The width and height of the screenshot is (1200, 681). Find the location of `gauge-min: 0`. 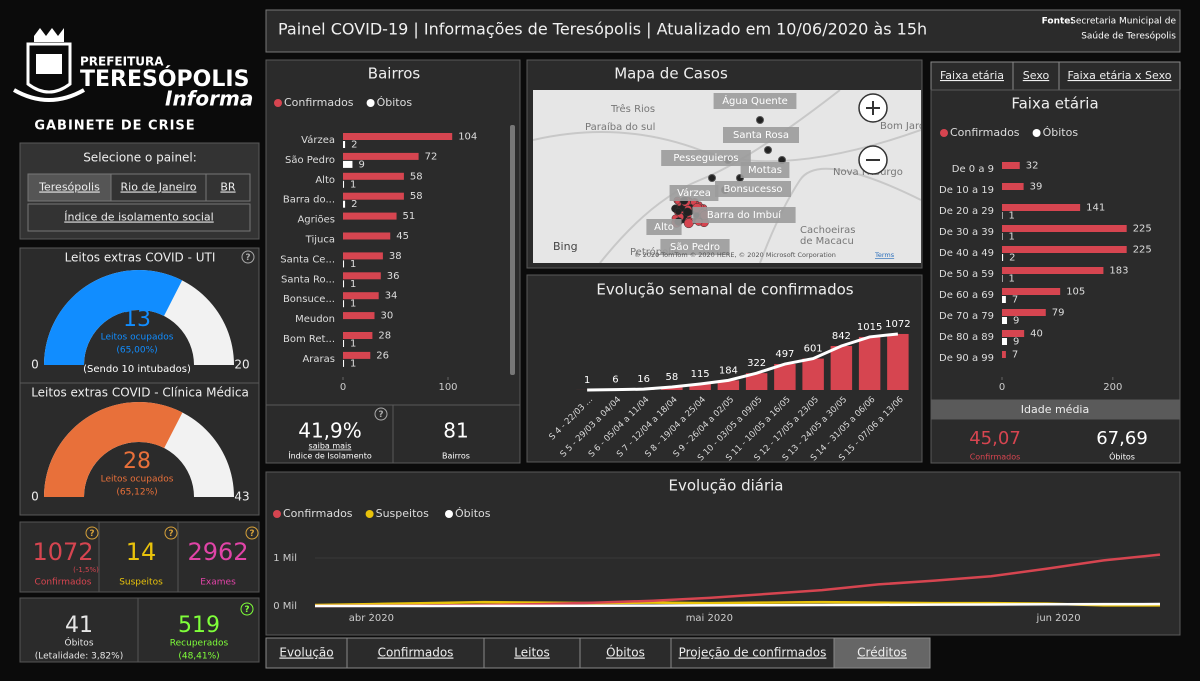

gauge-min: 0 is located at coordinates (35, 365).